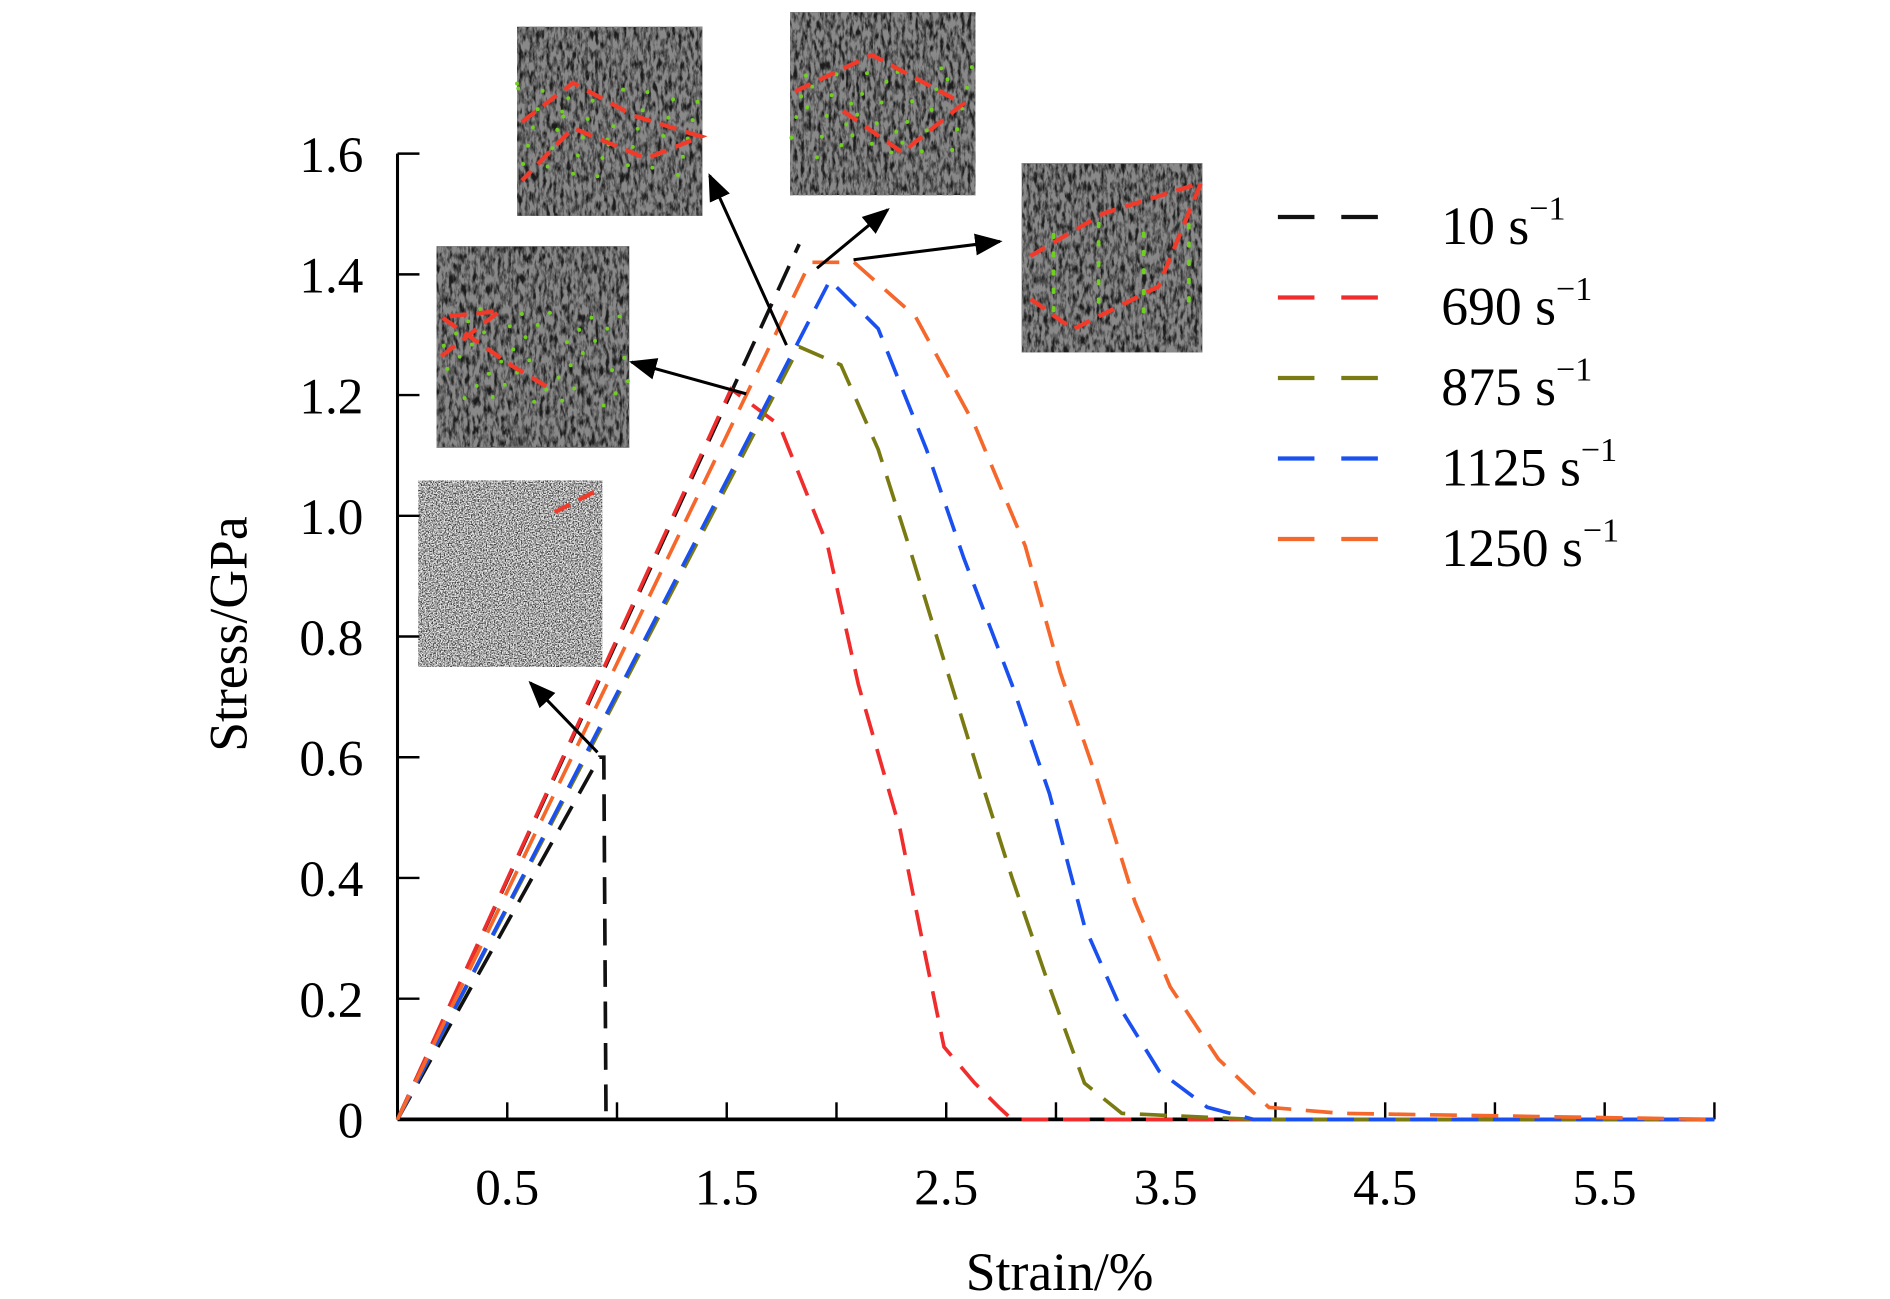 The image size is (1890, 1299). I want to click on x-tick-label: 5.5, so click(1605, 1188).